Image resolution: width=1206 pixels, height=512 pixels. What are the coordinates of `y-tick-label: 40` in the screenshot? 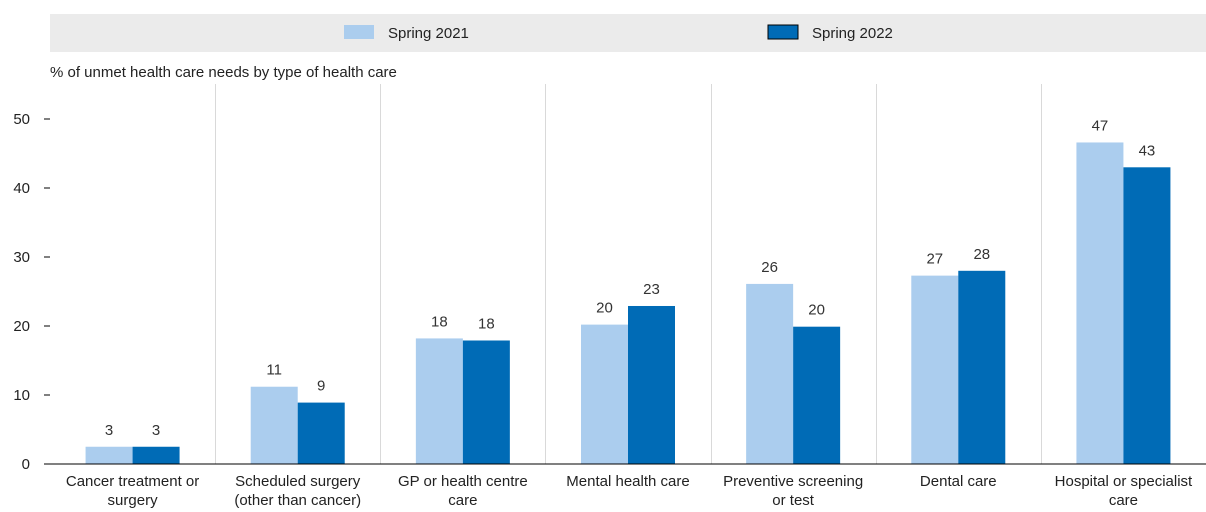 It's located at (21, 188).